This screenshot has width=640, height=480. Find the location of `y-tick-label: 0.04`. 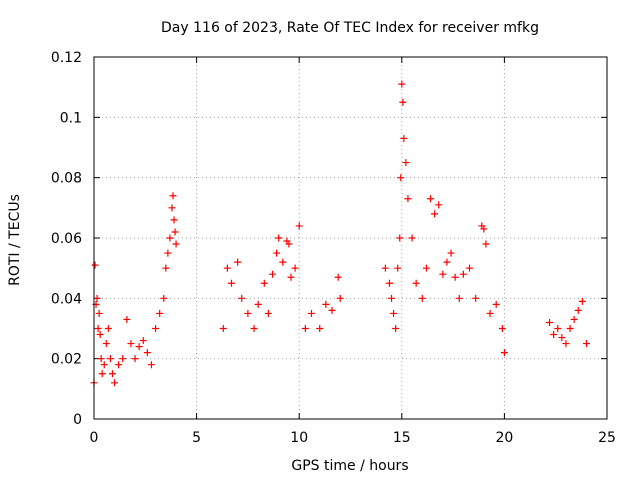

y-tick-label: 0.04 is located at coordinates (66, 299).